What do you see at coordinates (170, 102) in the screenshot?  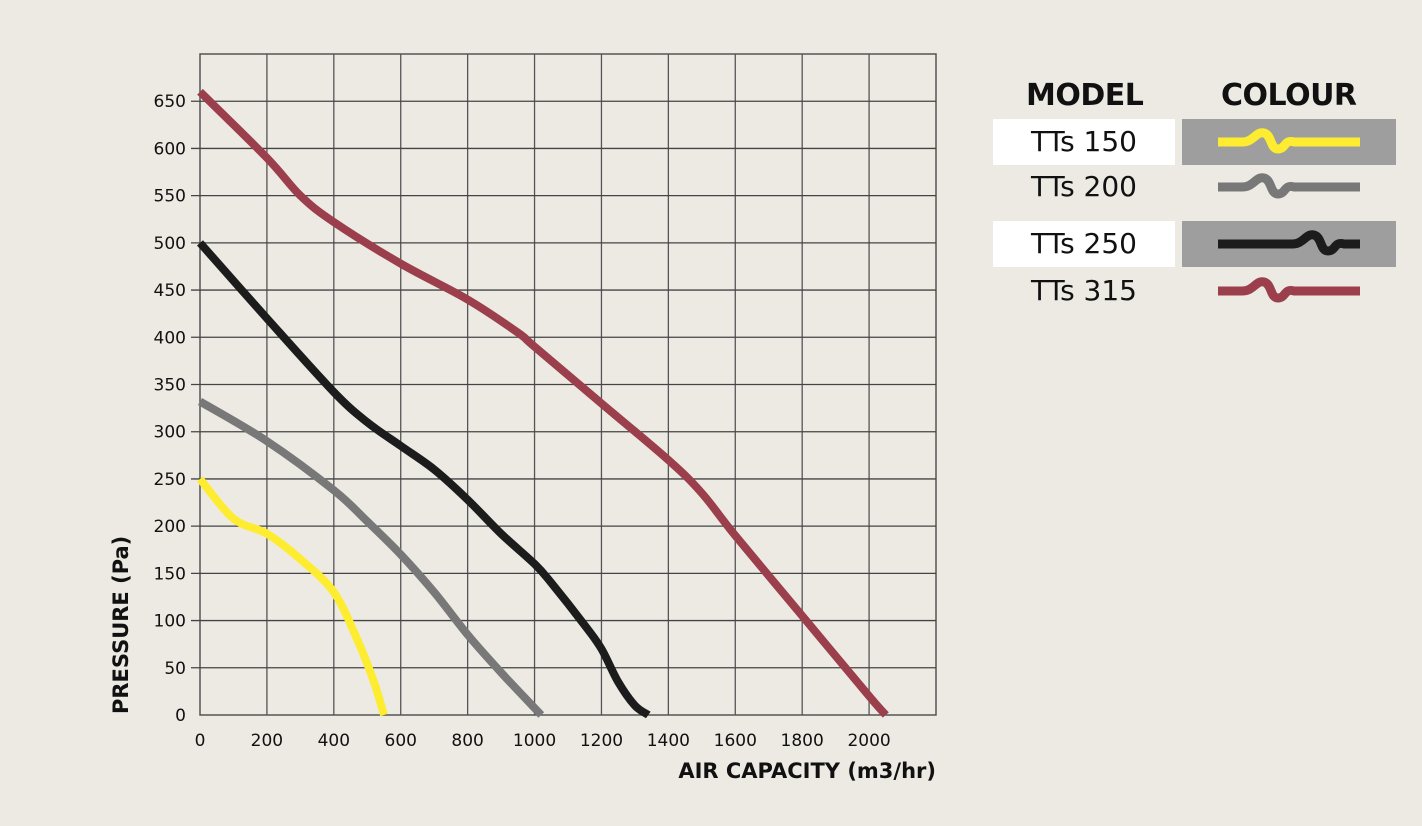 I see `y-tick-label: 650` at bounding box center [170, 102].